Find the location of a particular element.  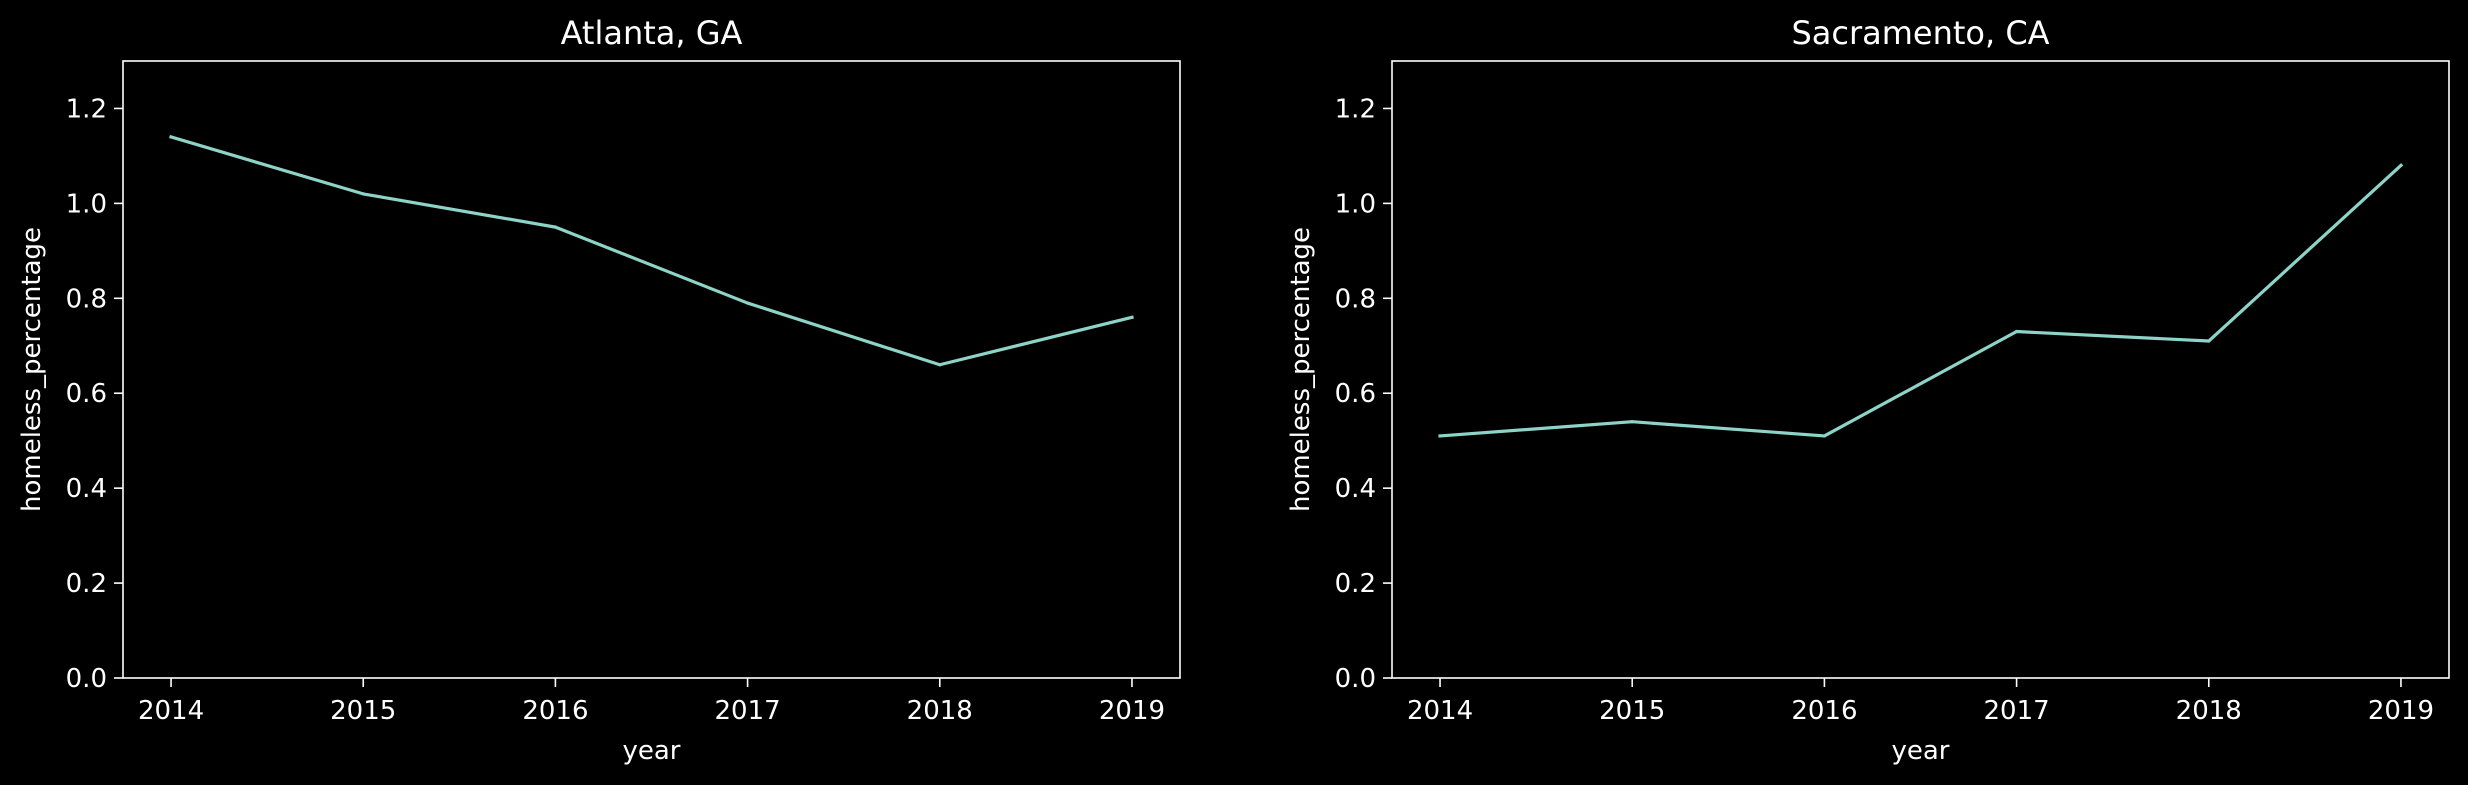

chart-title: Sacramento, CA is located at coordinates (1920, 33).